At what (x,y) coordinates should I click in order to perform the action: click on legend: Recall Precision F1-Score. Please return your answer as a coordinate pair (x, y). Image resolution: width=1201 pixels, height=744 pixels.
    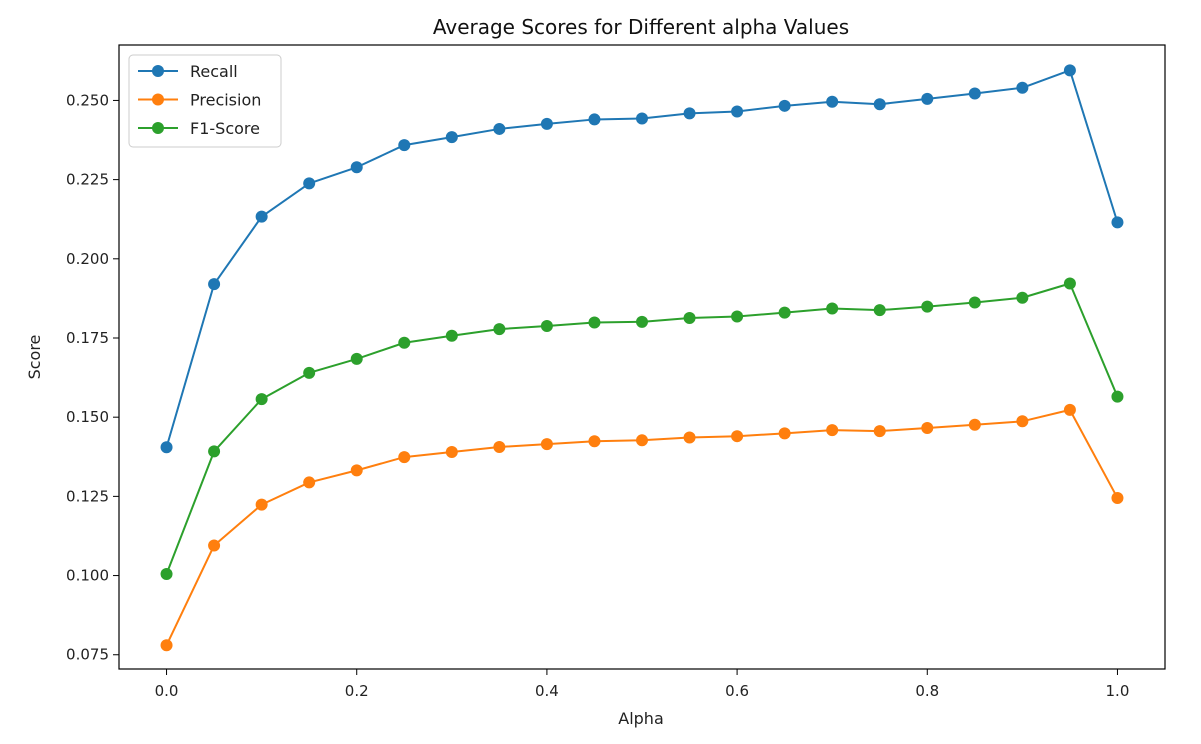
    Looking at the image, I should click on (205, 101).